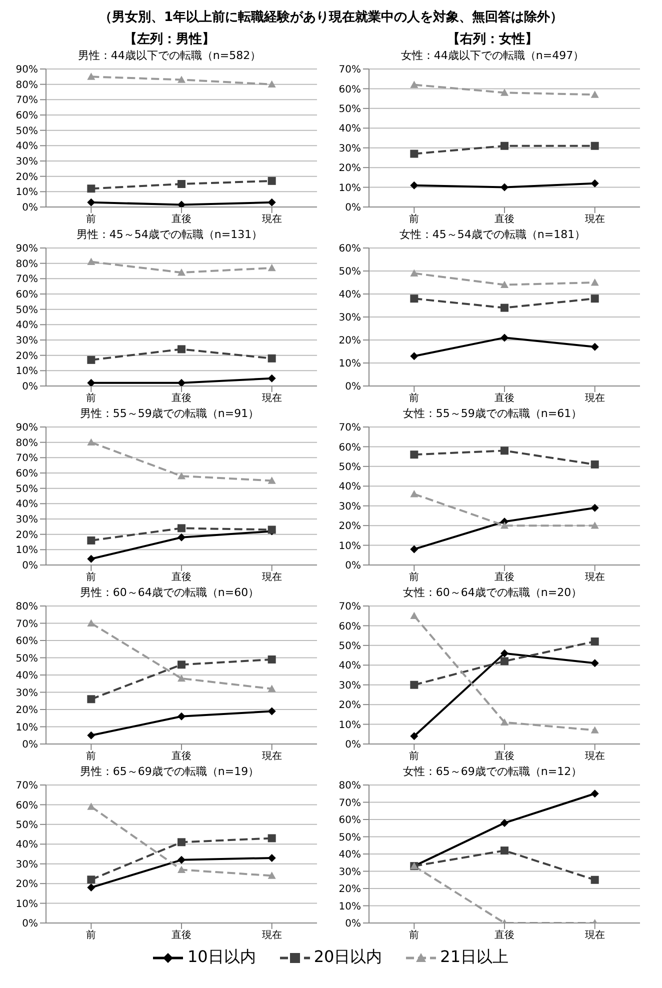 This screenshot has height=988, width=662. What do you see at coordinates (348, 957) in the screenshot?
I see `legend-label: 20日以内` at bounding box center [348, 957].